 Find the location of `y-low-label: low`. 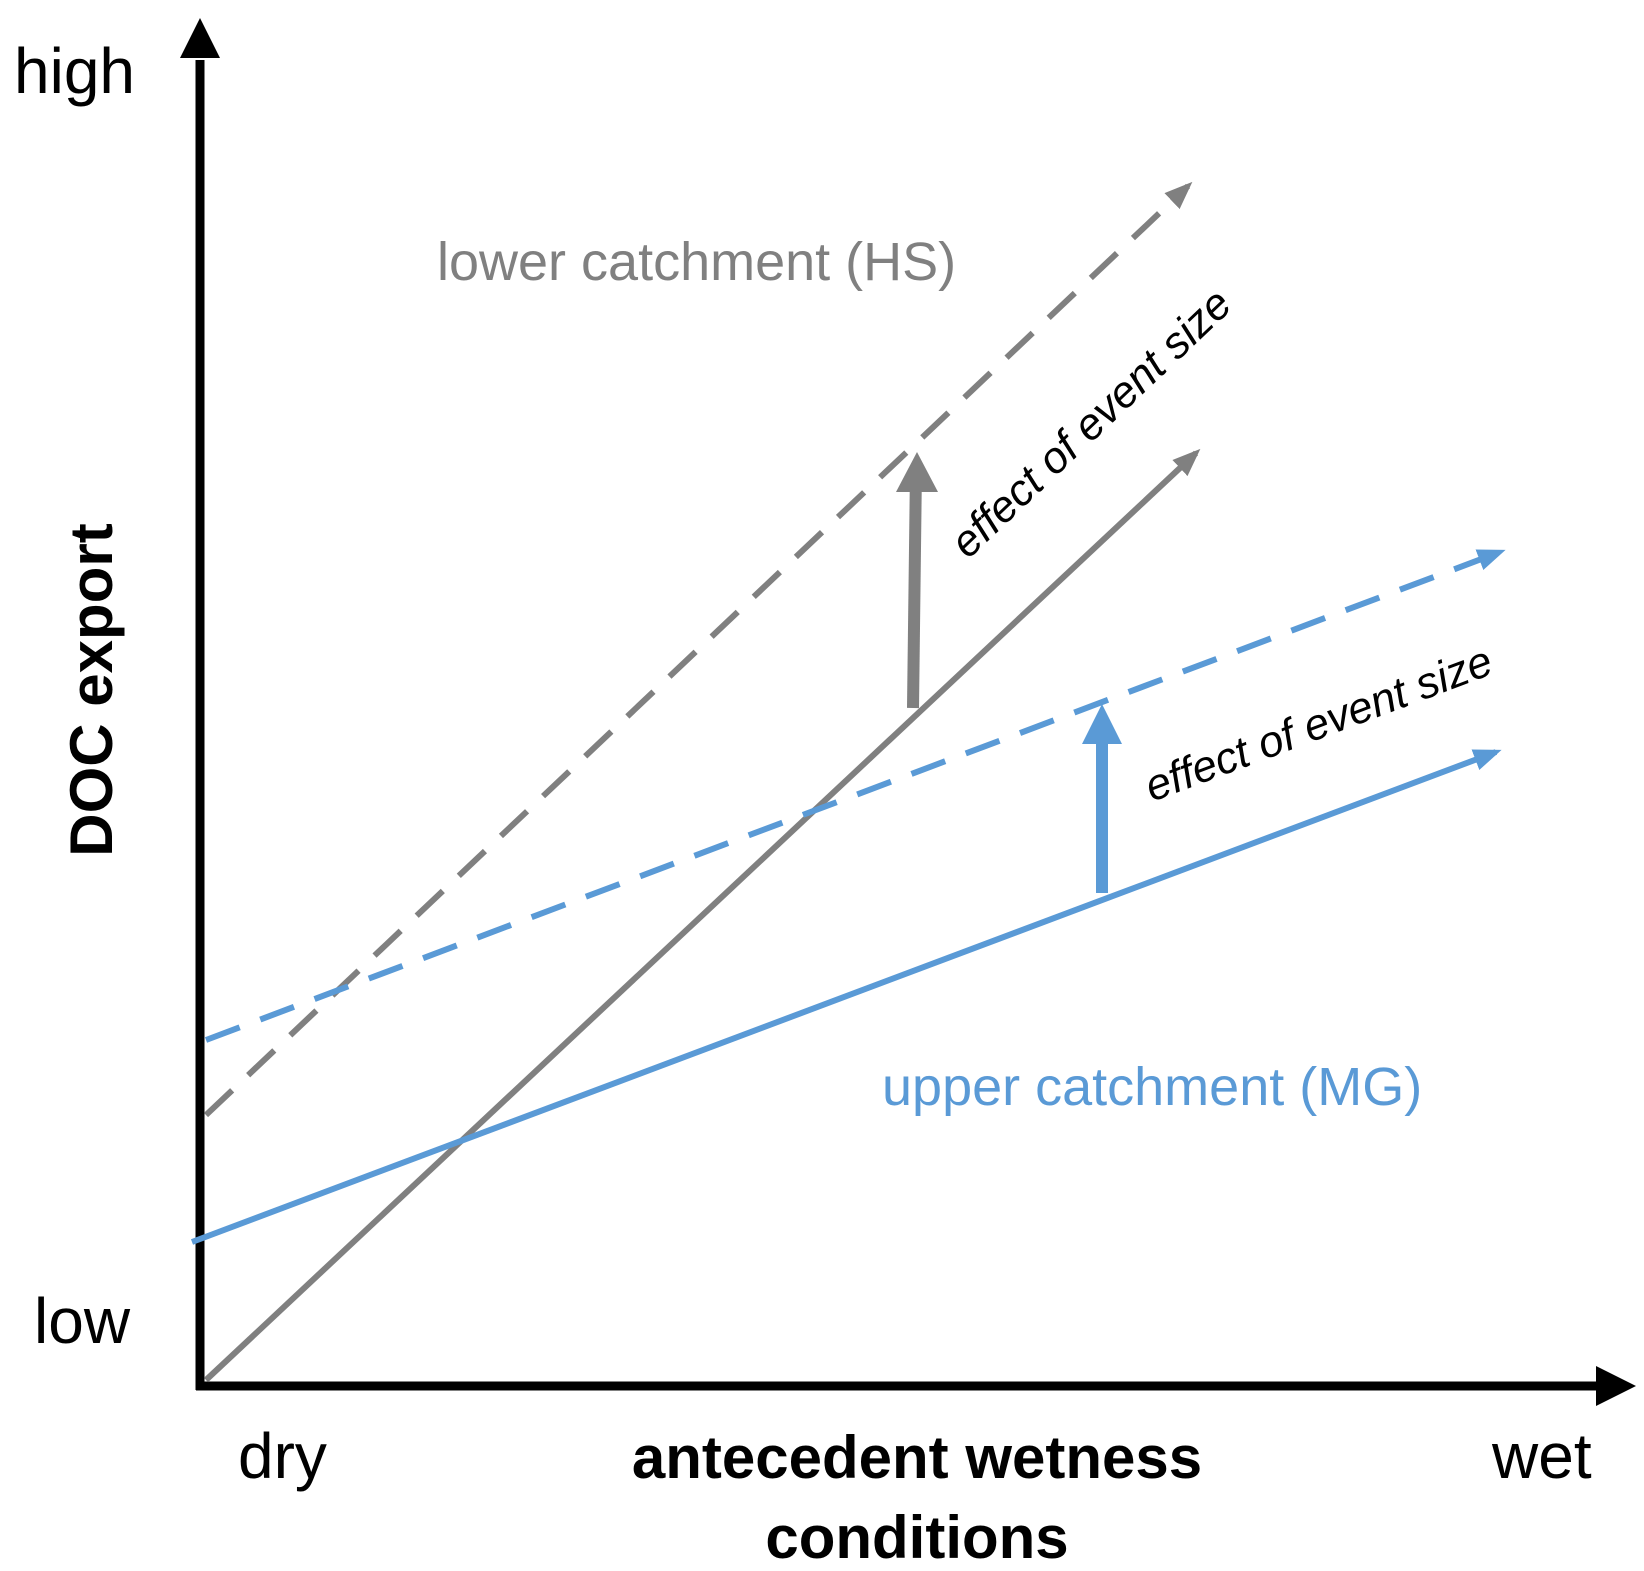

y-low-label: low is located at coordinates (82, 1321).